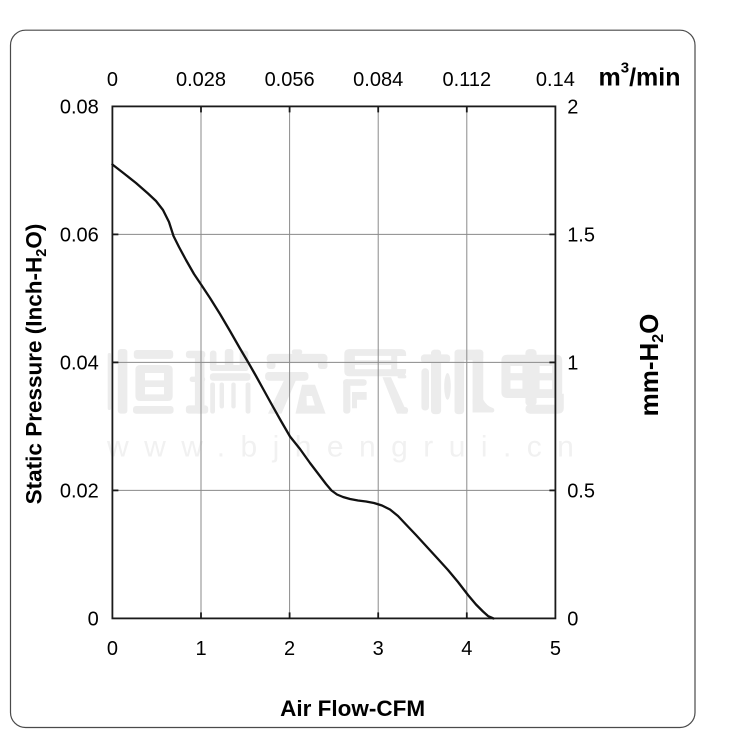  Describe the element at coordinates (79, 364) in the screenshot. I see `svg-text: 0.04` at that location.